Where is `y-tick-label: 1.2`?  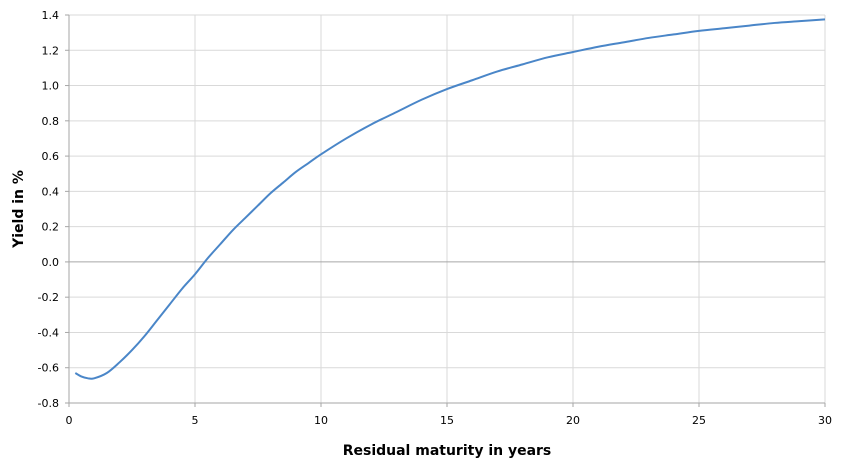 y-tick-label: 1.2 is located at coordinates (51, 50).